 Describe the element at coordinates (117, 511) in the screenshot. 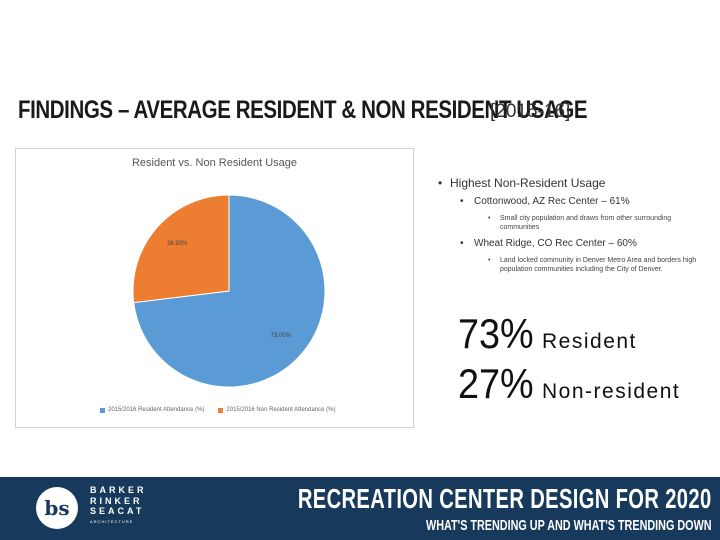

I see `logo-line-seacat: SEACAT` at that location.